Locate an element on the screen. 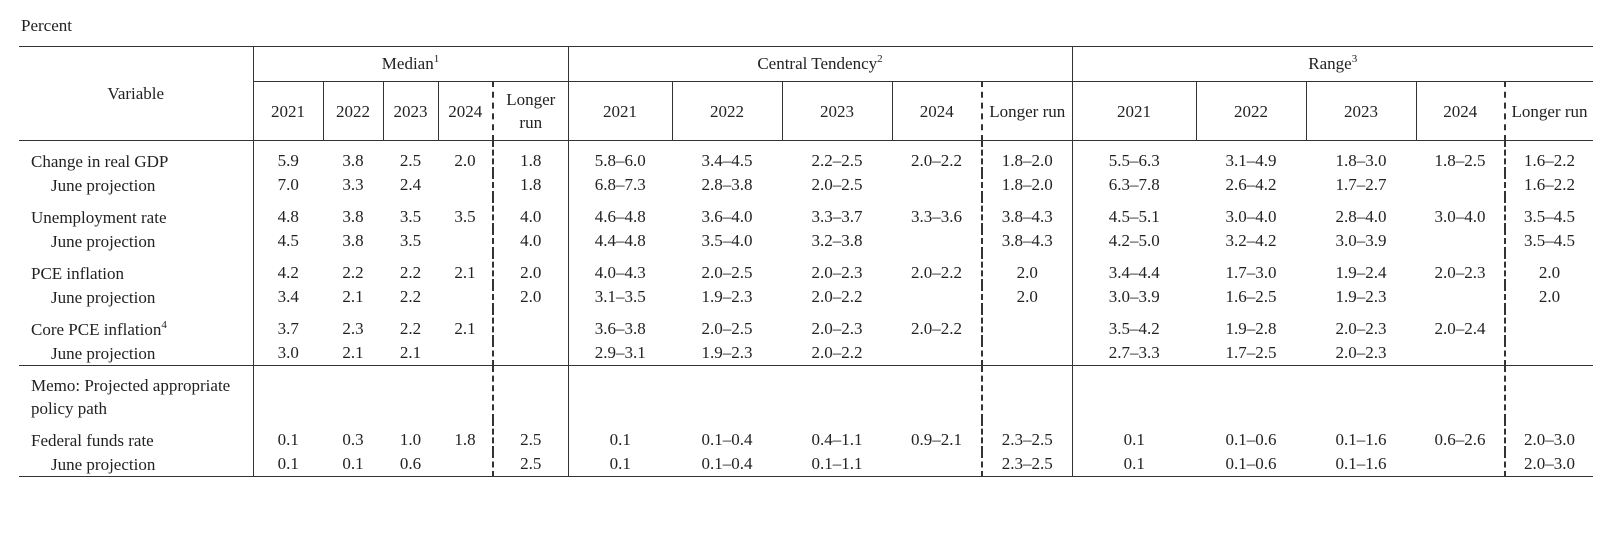 The height and width of the screenshot is (540, 1620). row-label: Unemployment rate is located at coordinates (136, 213).